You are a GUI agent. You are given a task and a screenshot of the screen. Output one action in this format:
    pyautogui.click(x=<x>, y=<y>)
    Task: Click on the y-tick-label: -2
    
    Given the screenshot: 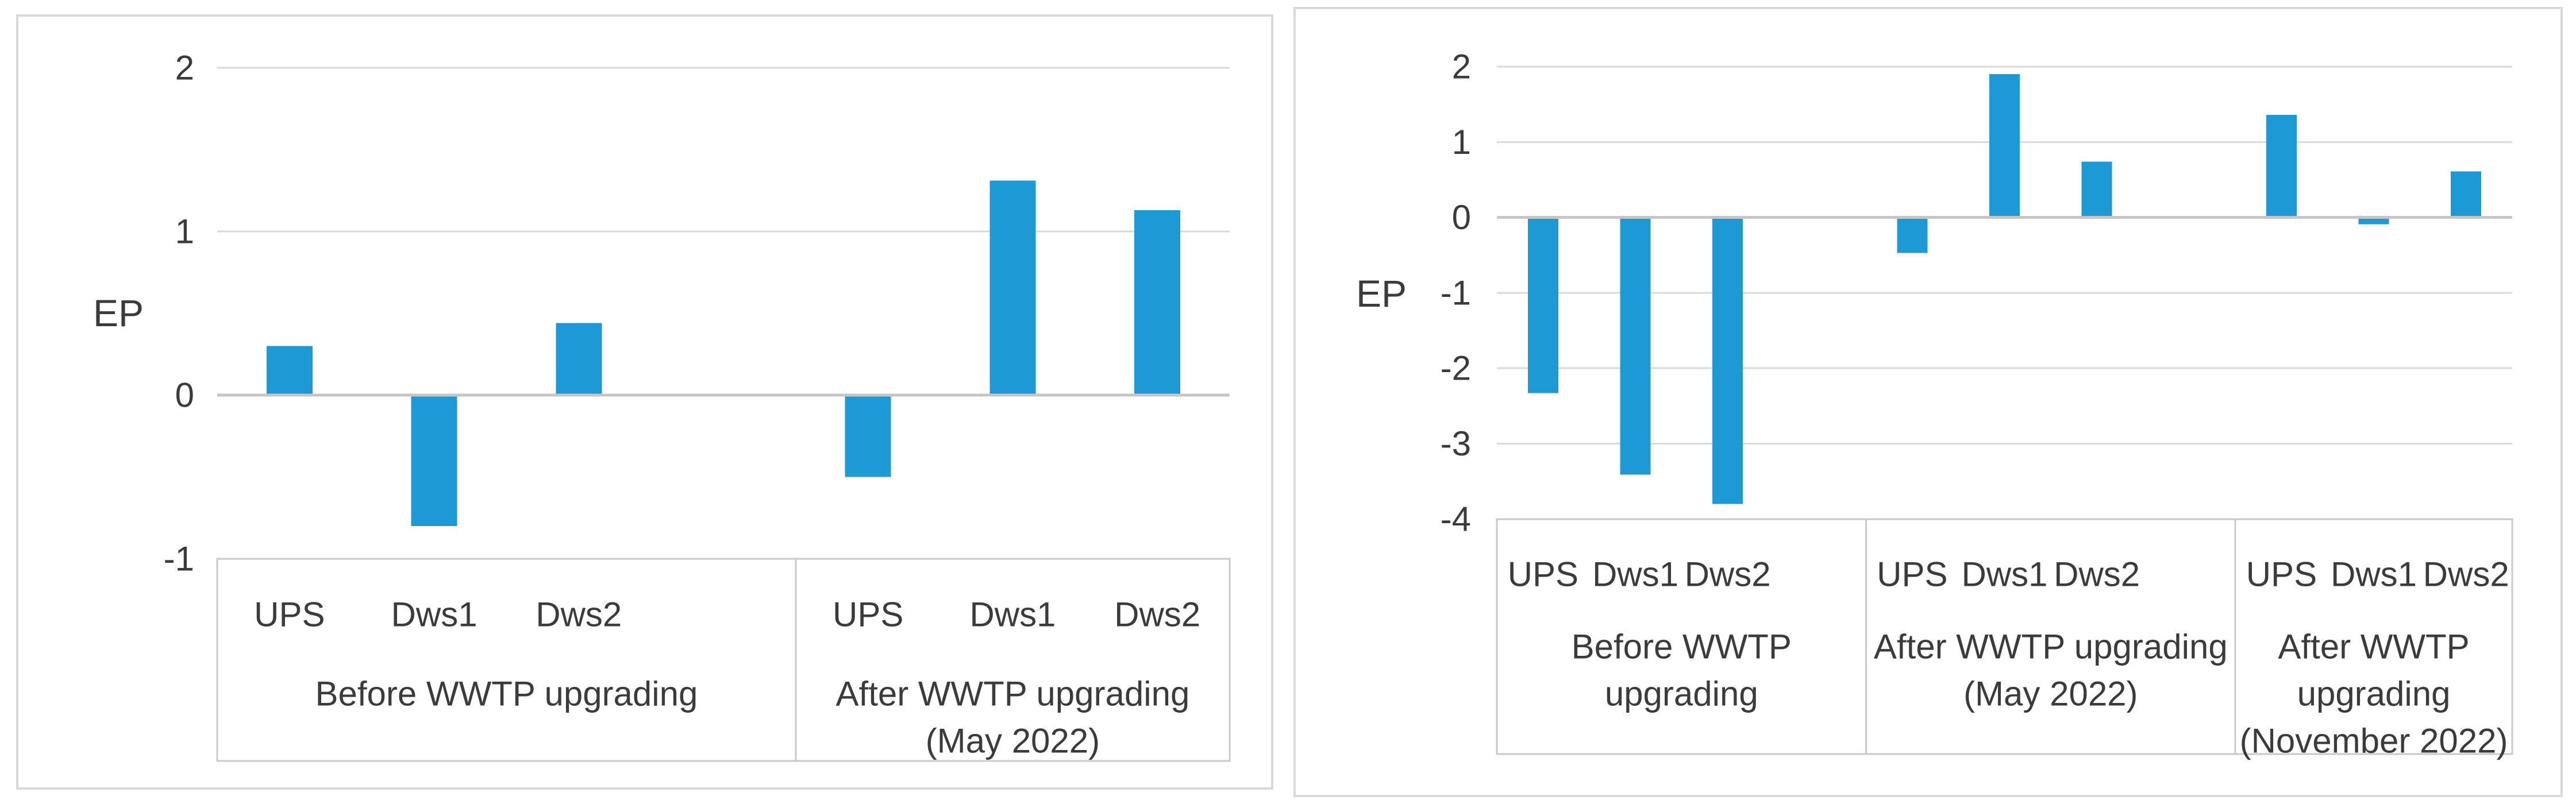 What is the action you would take?
    pyautogui.click(x=1456, y=369)
    